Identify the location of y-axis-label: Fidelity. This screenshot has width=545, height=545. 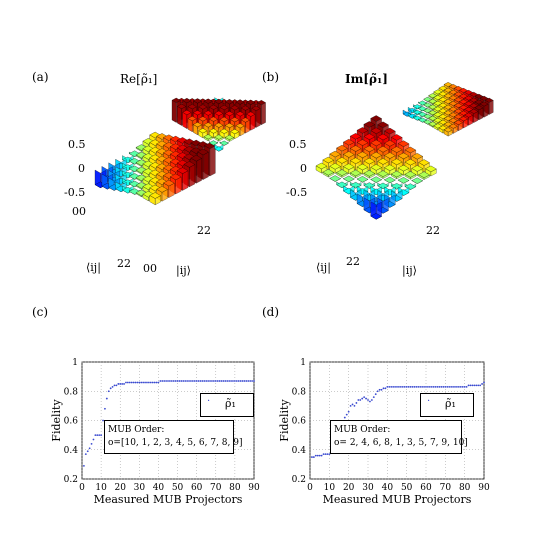
(56, 420).